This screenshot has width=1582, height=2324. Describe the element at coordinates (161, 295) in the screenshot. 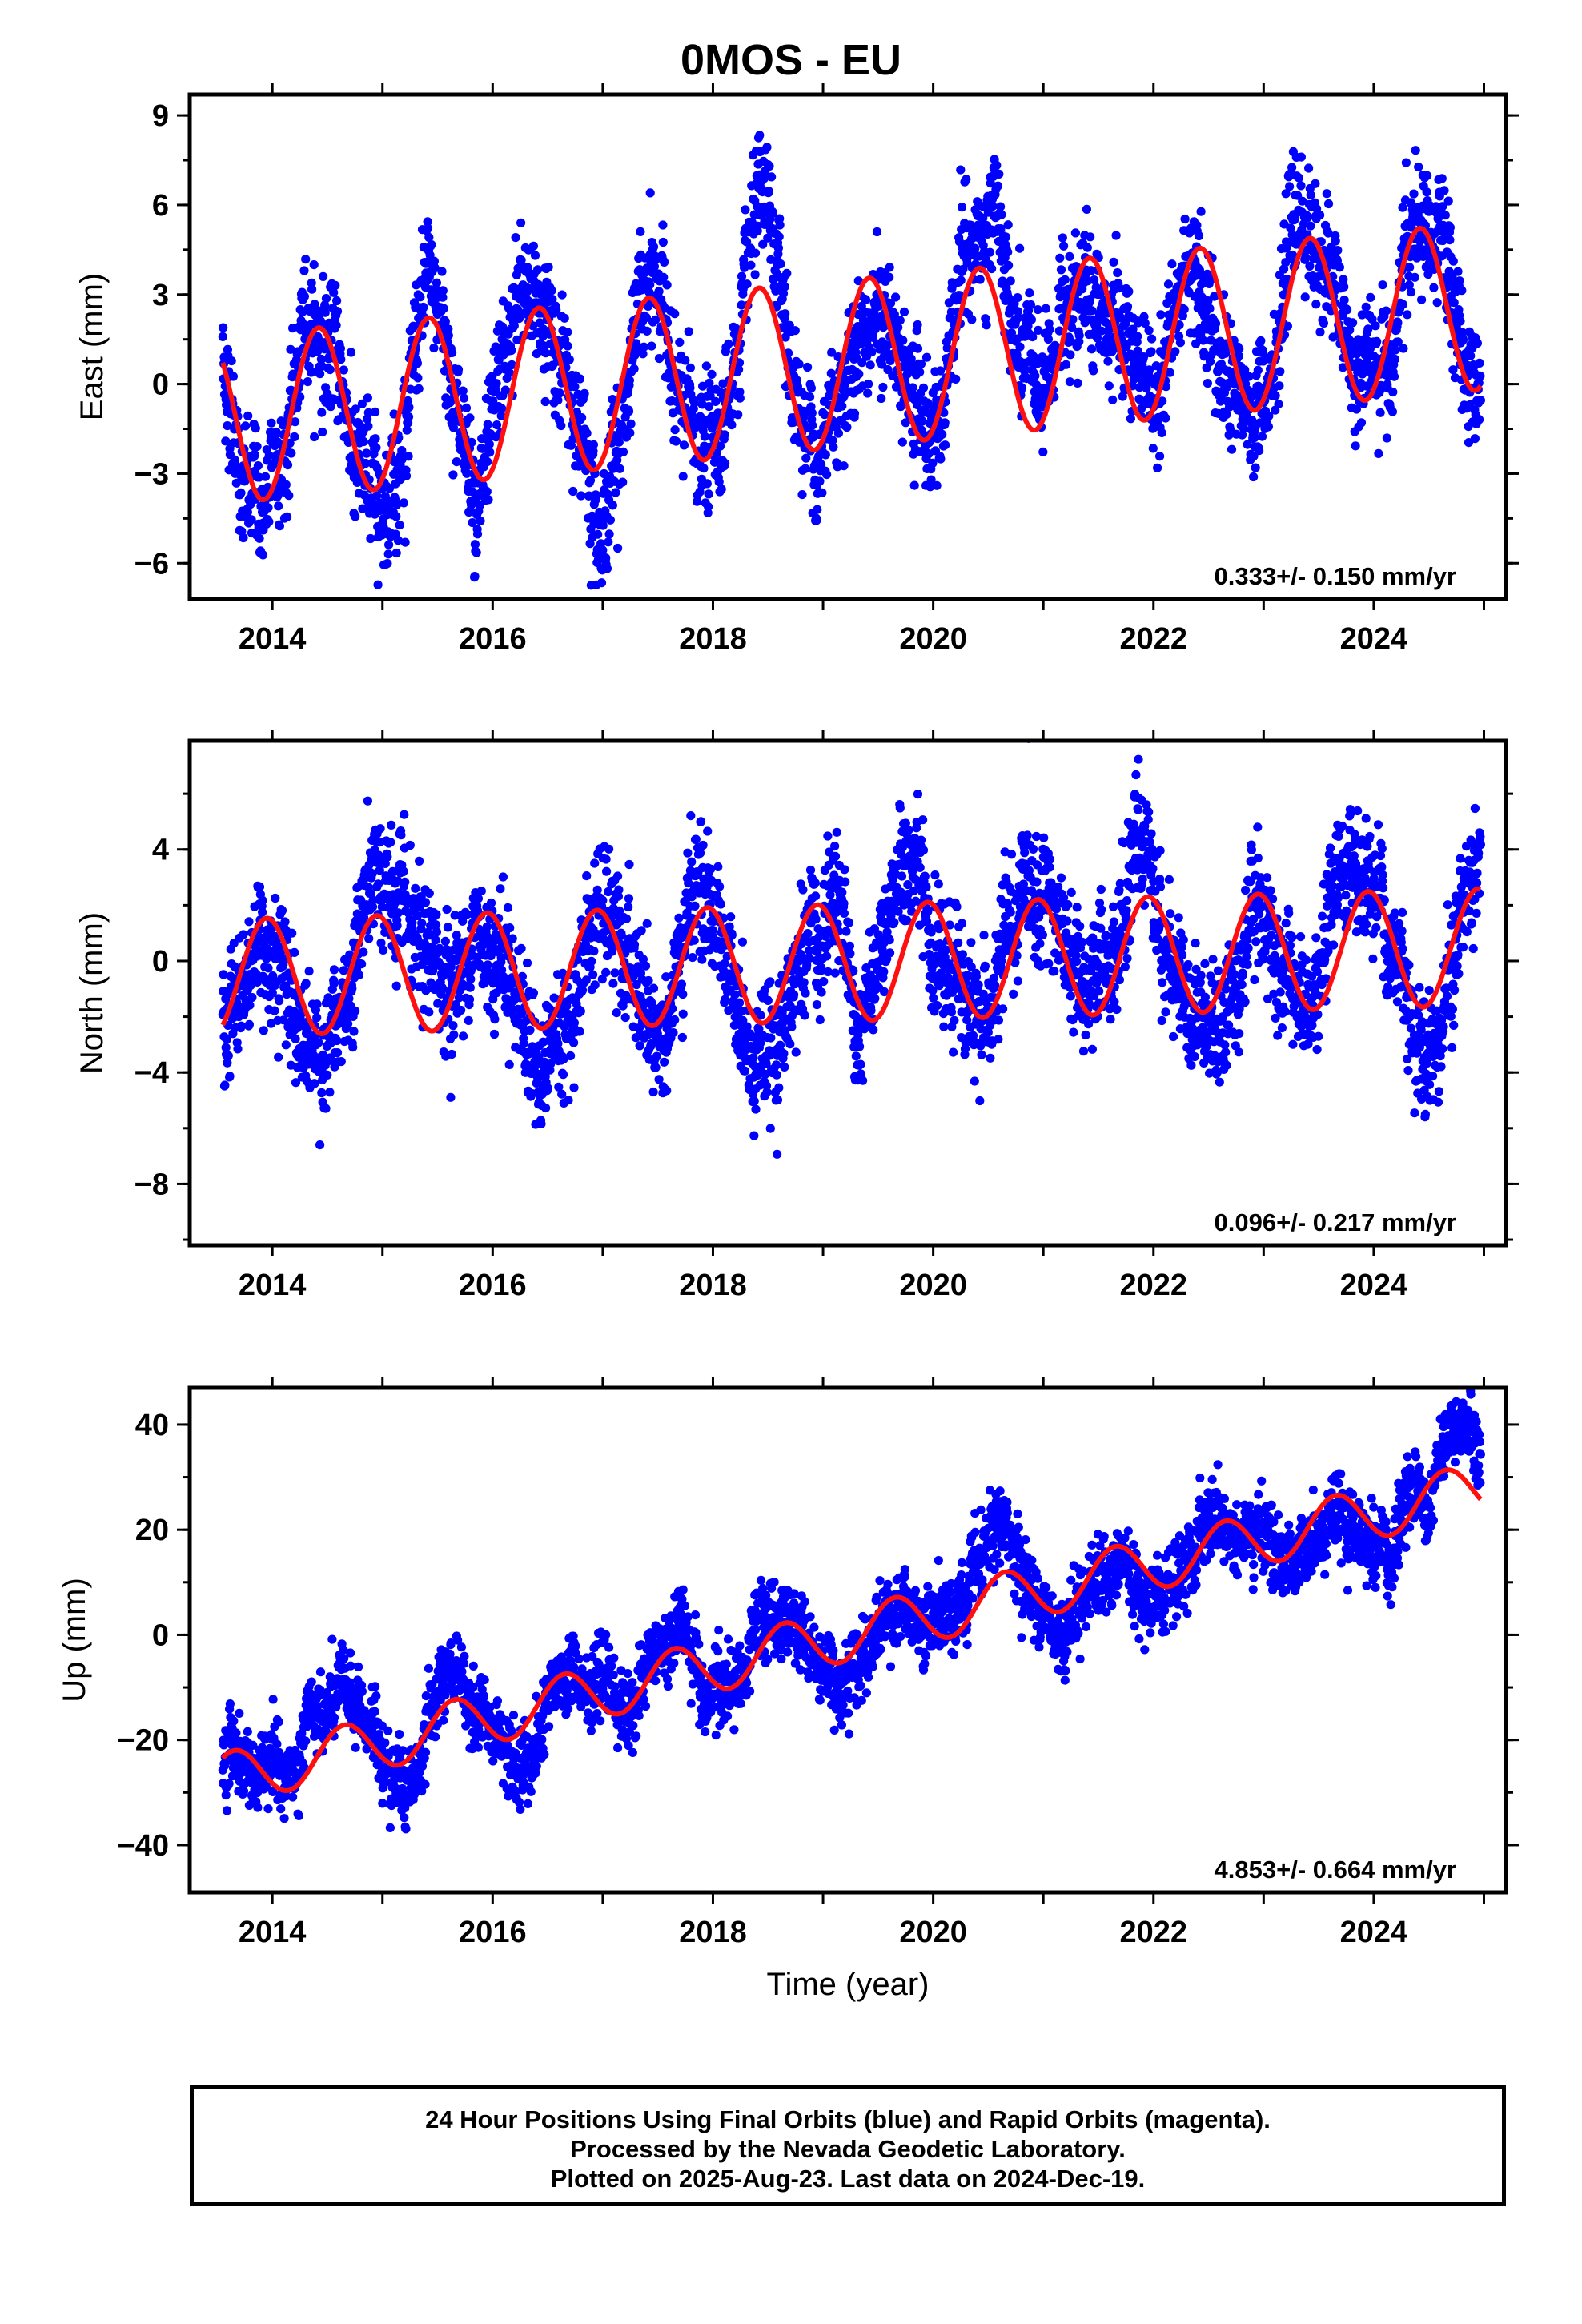

I see `east-ytick-label: 3` at that location.